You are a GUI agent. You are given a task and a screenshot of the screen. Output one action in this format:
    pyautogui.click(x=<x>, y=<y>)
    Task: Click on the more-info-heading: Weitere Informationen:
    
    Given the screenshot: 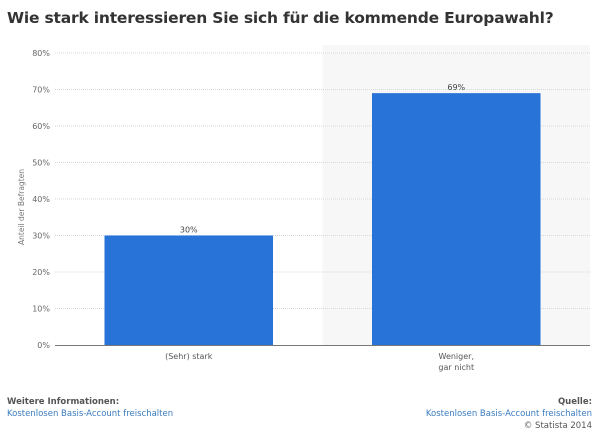 What is the action you would take?
    pyautogui.click(x=63, y=402)
    